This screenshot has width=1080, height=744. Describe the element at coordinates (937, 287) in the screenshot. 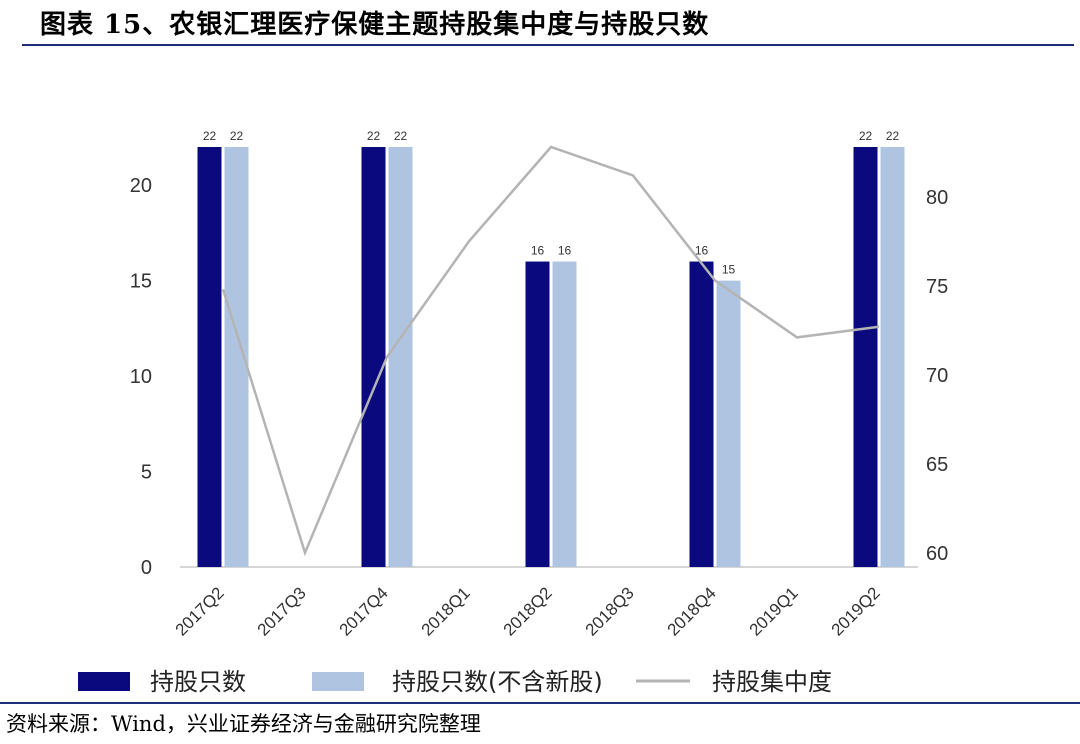

I see `y-right-tick-label: 75` at that location.